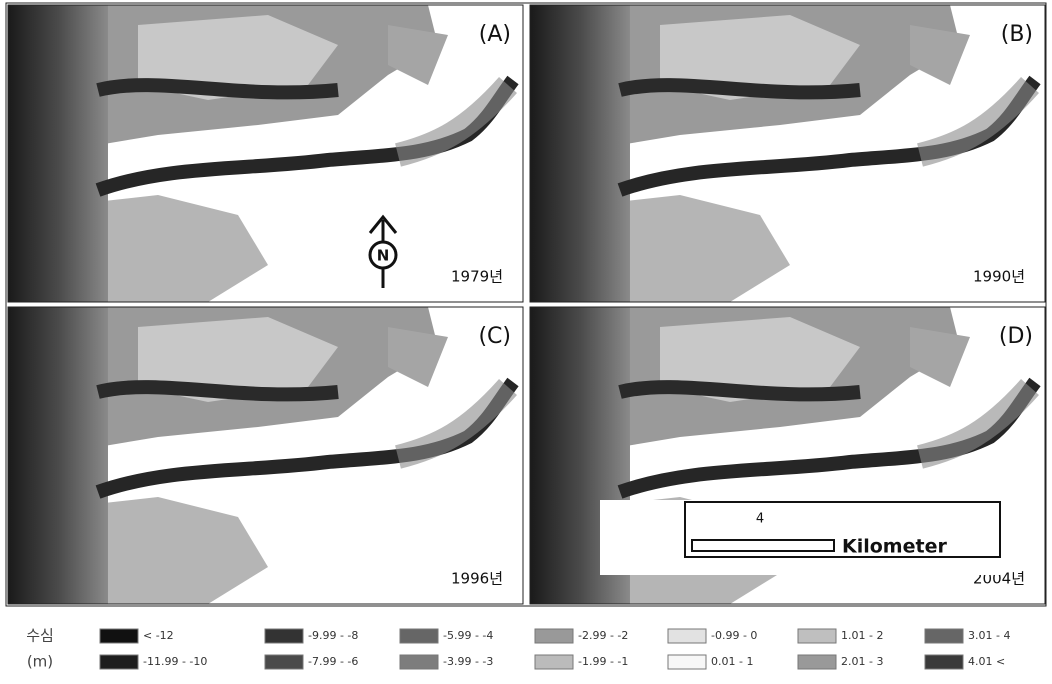 The image size is (1052, 684). I want to click on legend-label: -5.99 - -4, so click(468, 635).